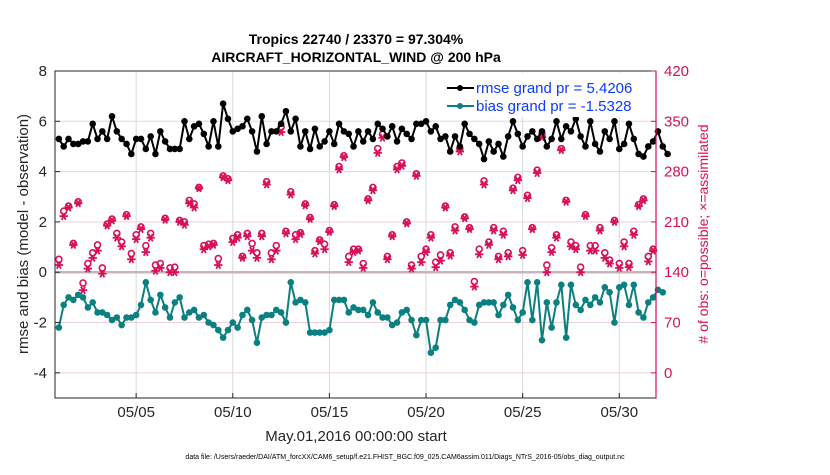  I want to click on chart-title-line2: AIRCRAFT_HORIZONTAL_WIND @ 200 hPa, so click(356, 57).